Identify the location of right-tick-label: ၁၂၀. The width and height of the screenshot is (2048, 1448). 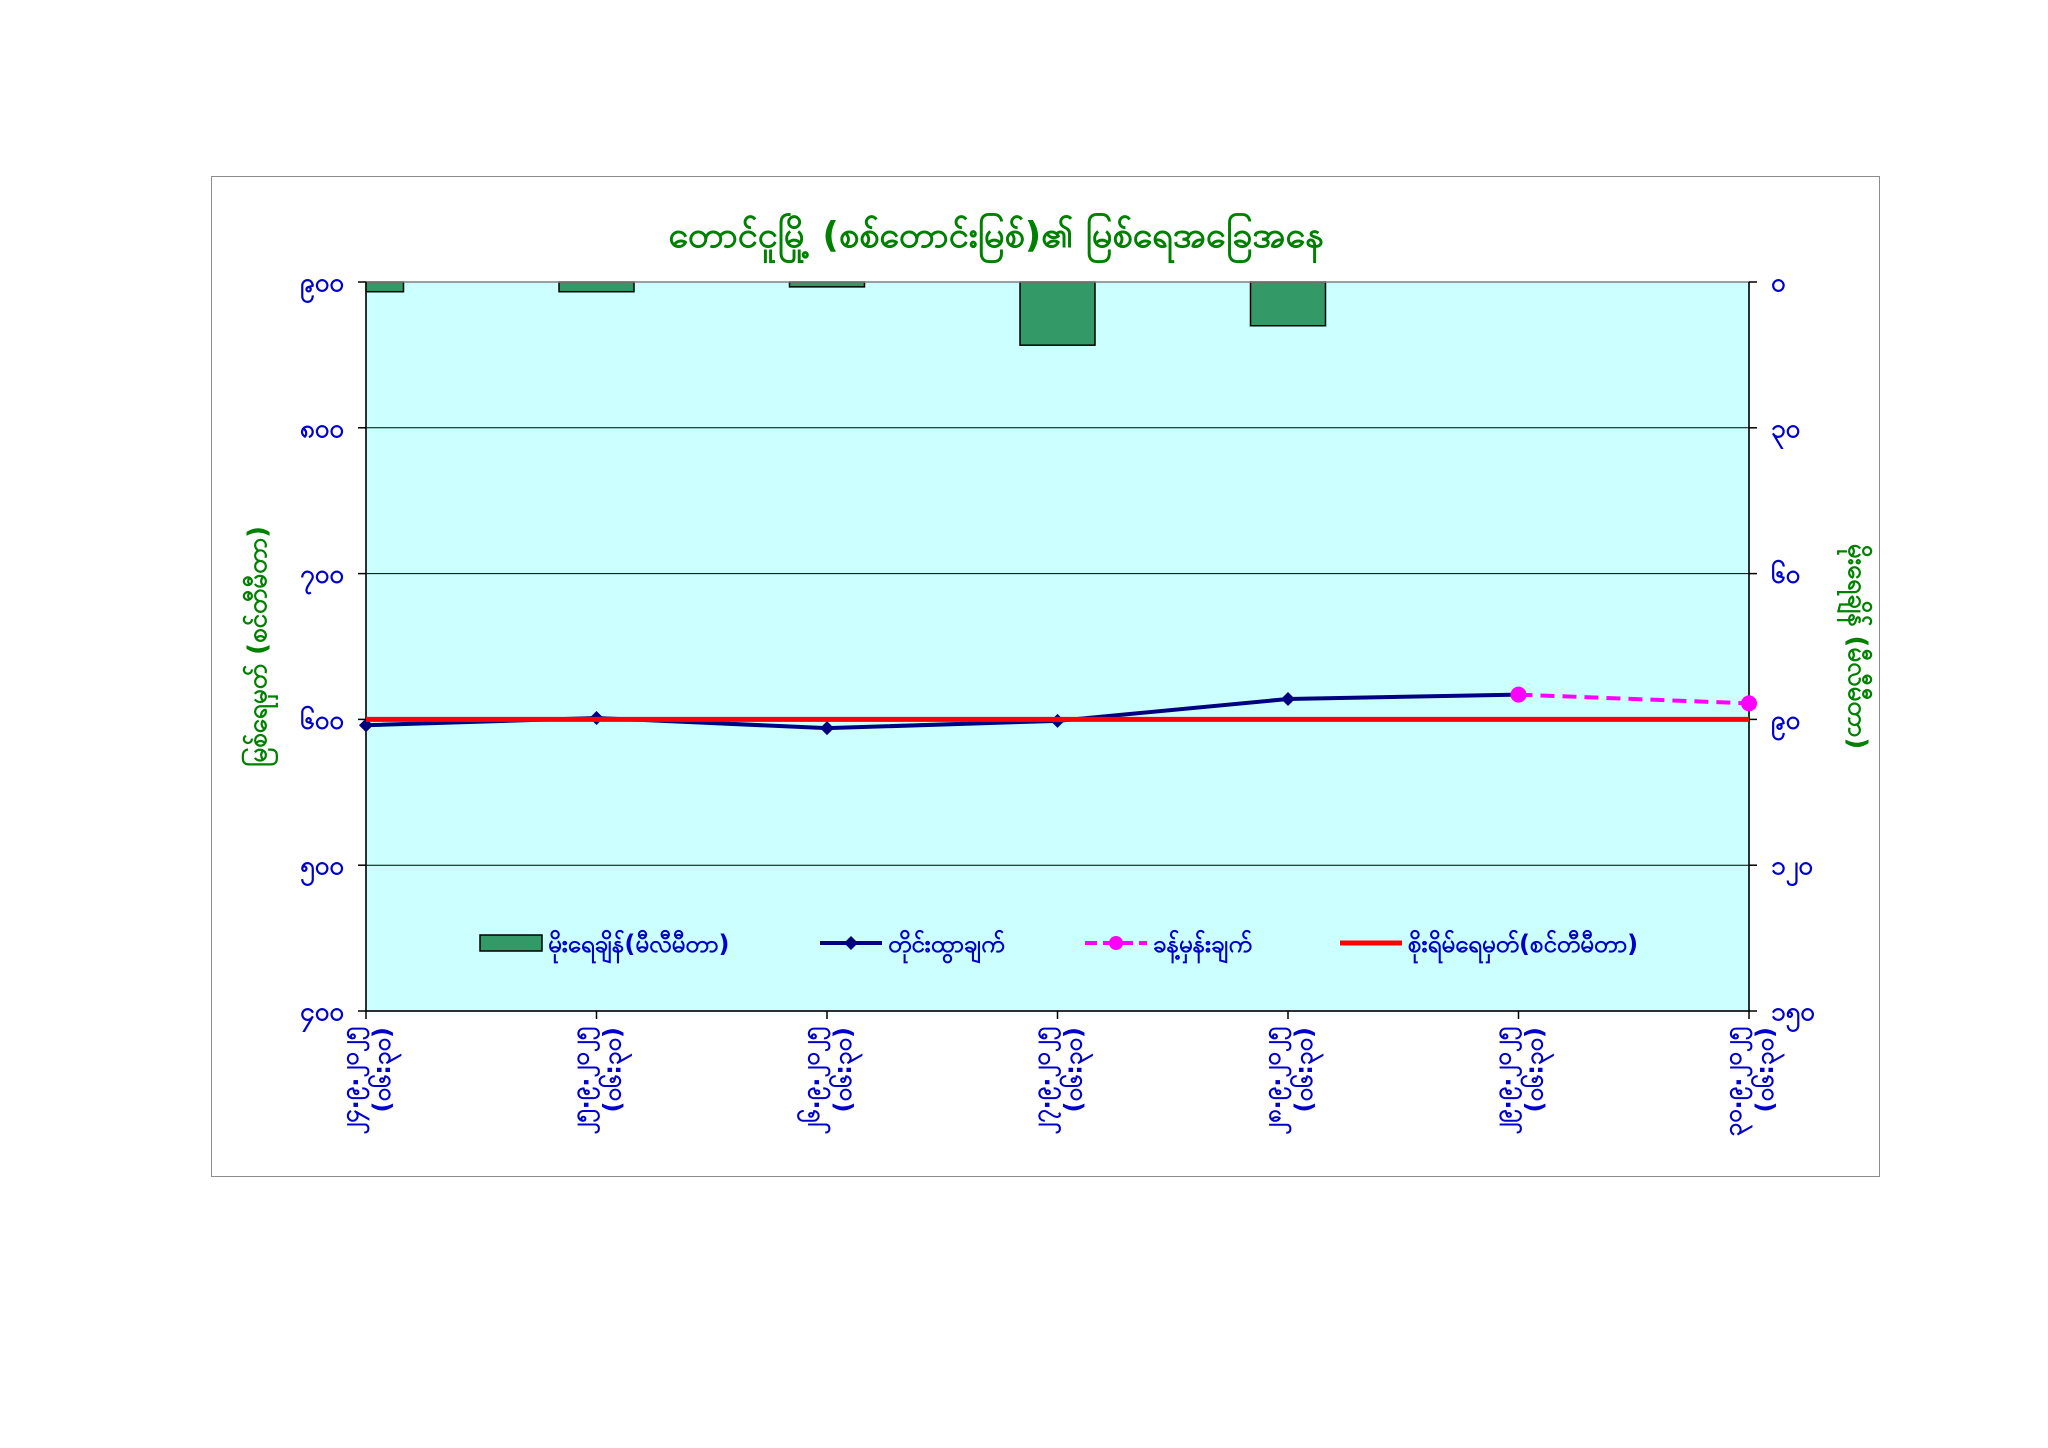
(1792, 869).